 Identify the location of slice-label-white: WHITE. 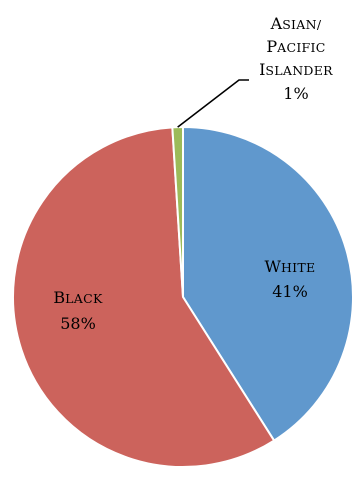
(290, 266).